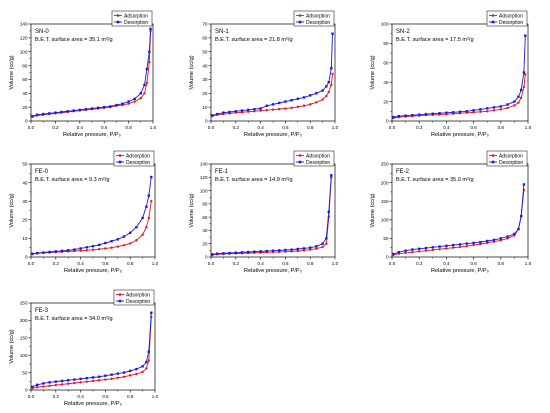  What do you see at coordinates (24, 338) in the screenshot?
I see `y-tick-label: 150` at bounding box center [24, 338].